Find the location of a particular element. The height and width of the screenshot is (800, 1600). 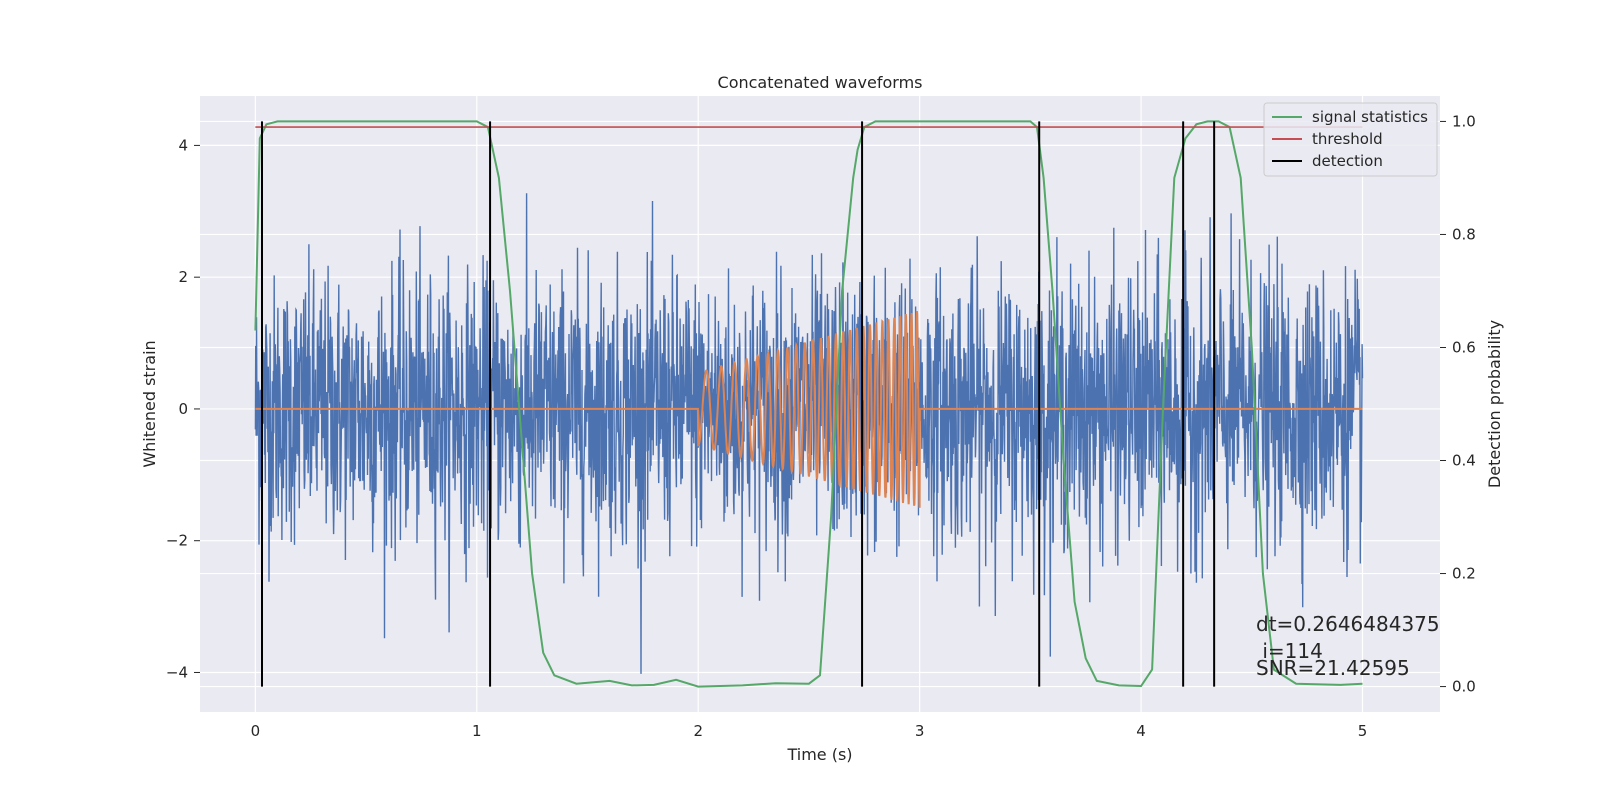

y-tick-label-right: 0.4 is located at coordinates (1464, 461).